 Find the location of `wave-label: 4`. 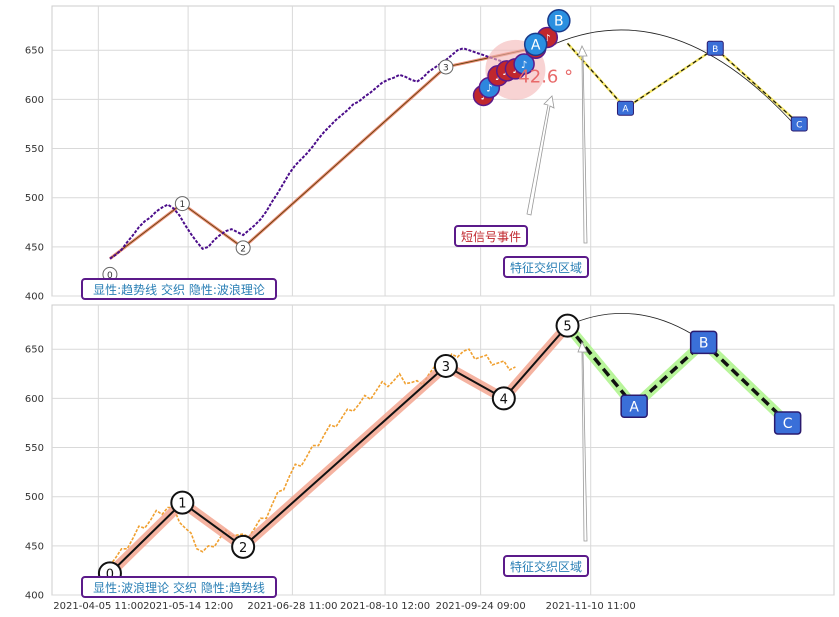

wave-label: 4 is located at coordinates (504, 399).